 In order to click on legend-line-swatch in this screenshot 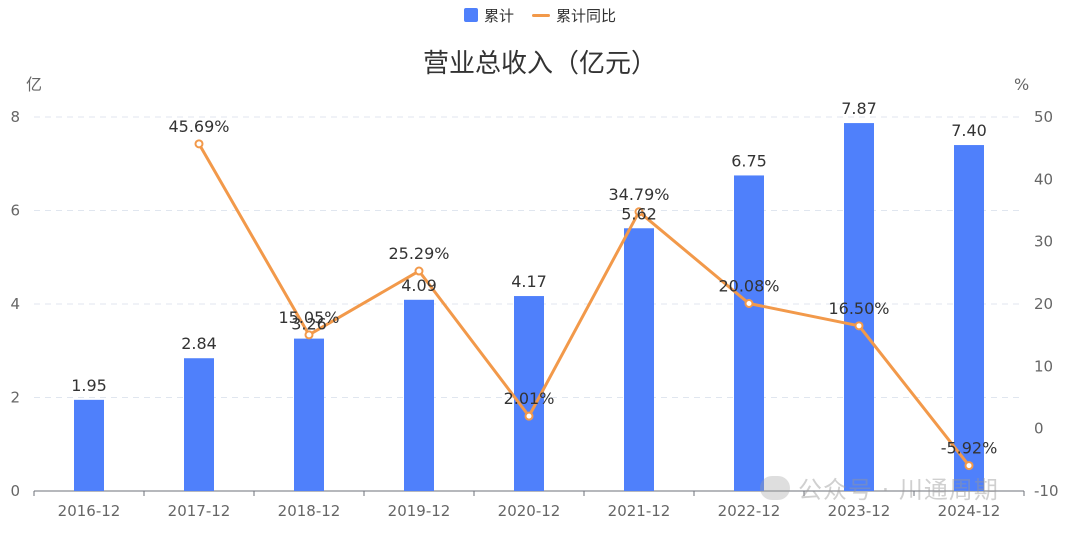, I will do `click(541, 15)`.